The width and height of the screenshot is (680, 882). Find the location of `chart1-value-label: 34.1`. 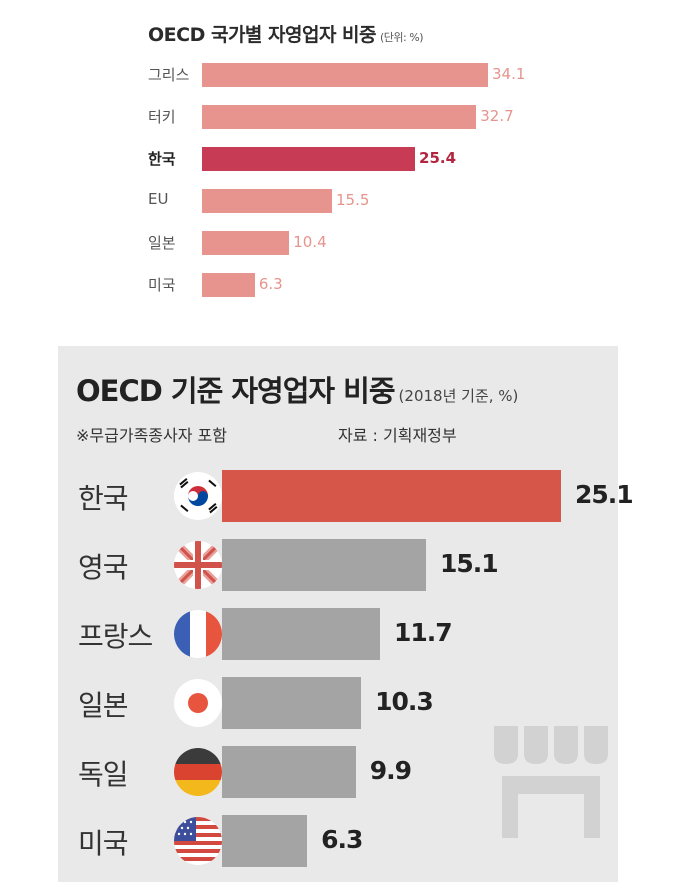

chart1-value-label: 34.1 is located at coordinates (509, 74).